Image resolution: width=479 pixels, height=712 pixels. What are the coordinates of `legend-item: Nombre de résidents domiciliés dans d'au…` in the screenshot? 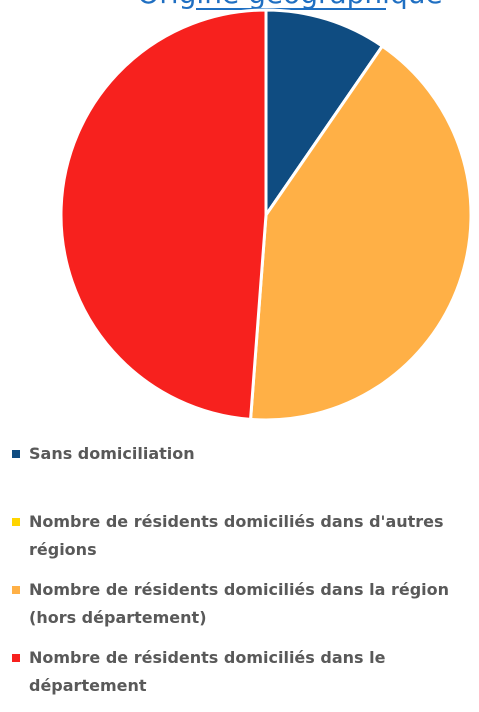 It's located at (244, 542).